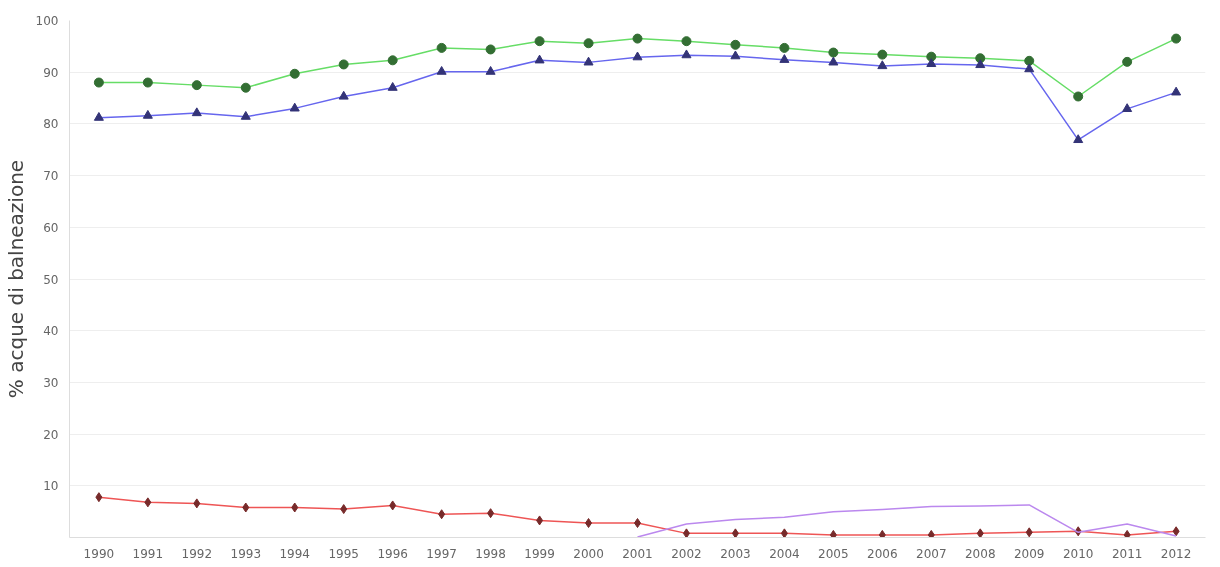  I want to click on y-axis-title: % acque di balneazione, so click(15, 279).